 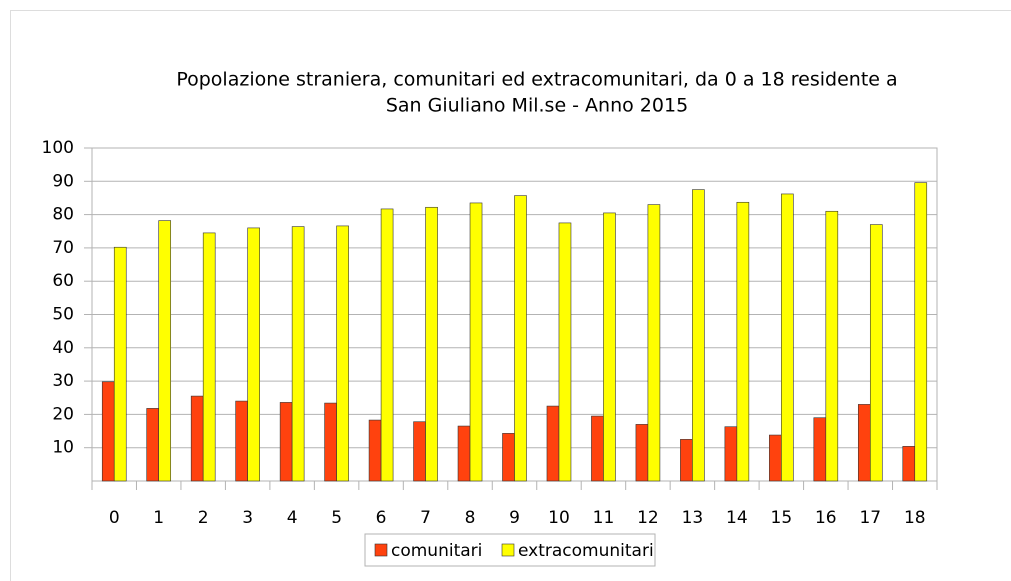 I want to click on x-tick-label: 17, so click(x=870, y=518).